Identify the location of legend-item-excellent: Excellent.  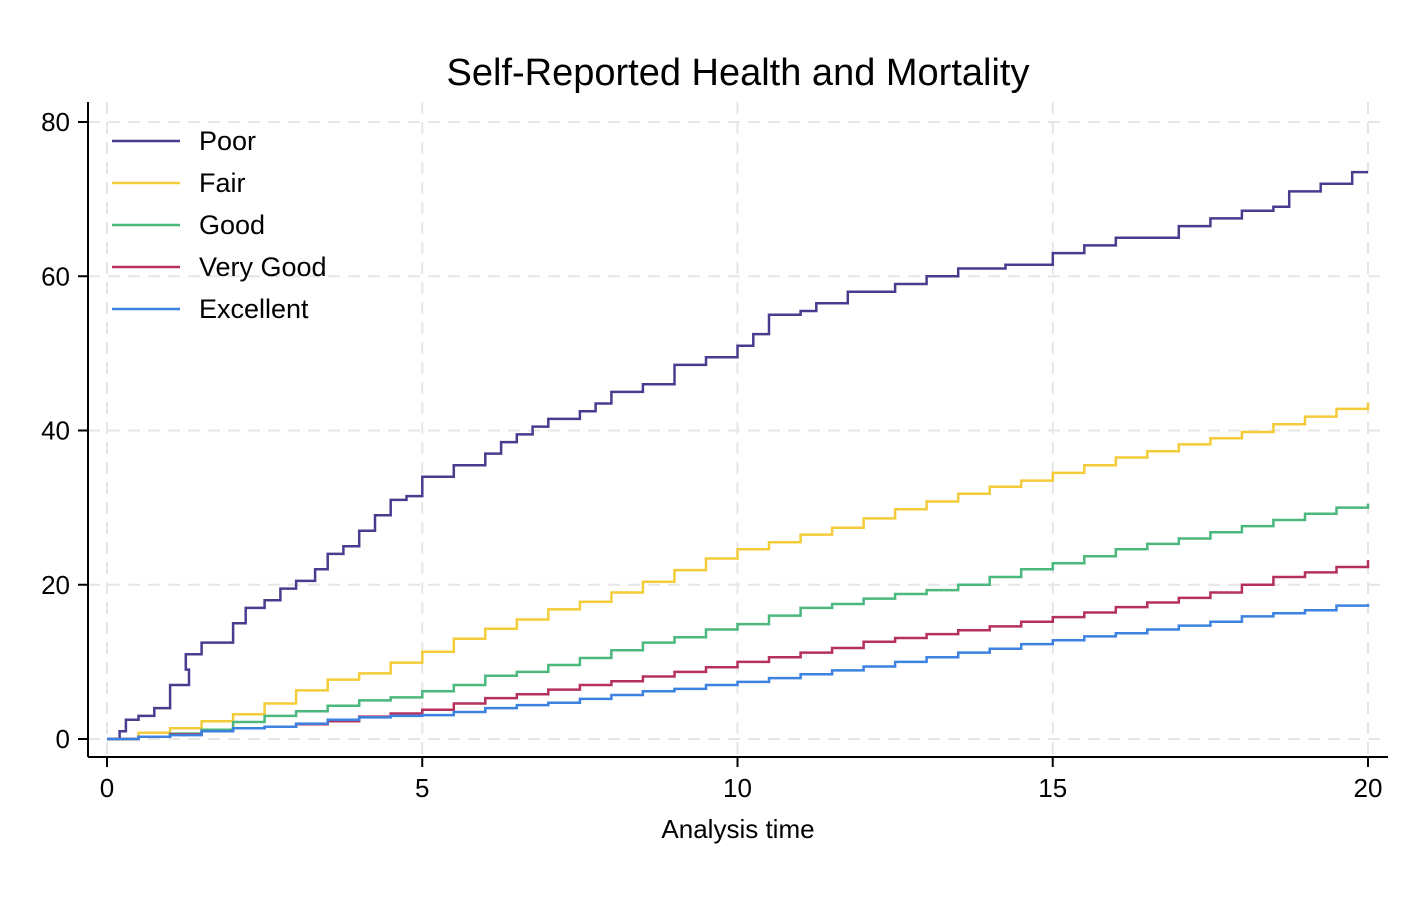
(210, 309).